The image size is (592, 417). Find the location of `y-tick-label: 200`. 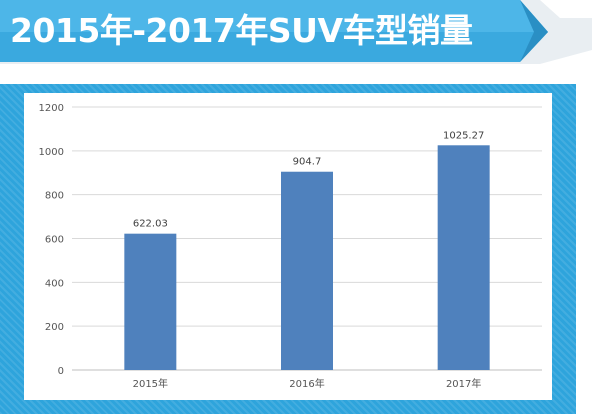

y-tick-label: 200 is located at coordinates (54, 327).